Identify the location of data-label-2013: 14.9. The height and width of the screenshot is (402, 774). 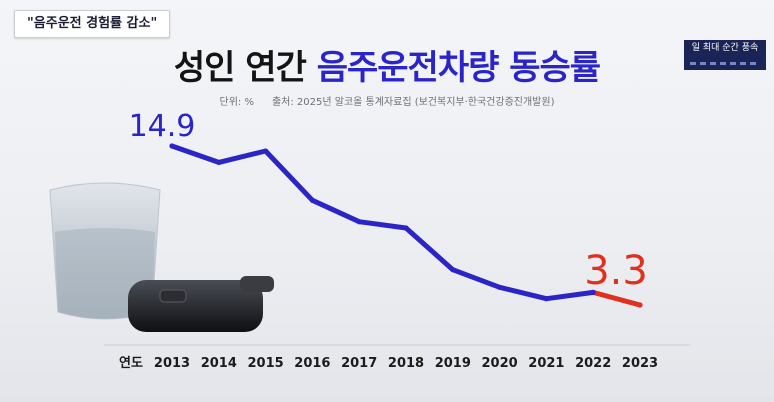
(162, 126).